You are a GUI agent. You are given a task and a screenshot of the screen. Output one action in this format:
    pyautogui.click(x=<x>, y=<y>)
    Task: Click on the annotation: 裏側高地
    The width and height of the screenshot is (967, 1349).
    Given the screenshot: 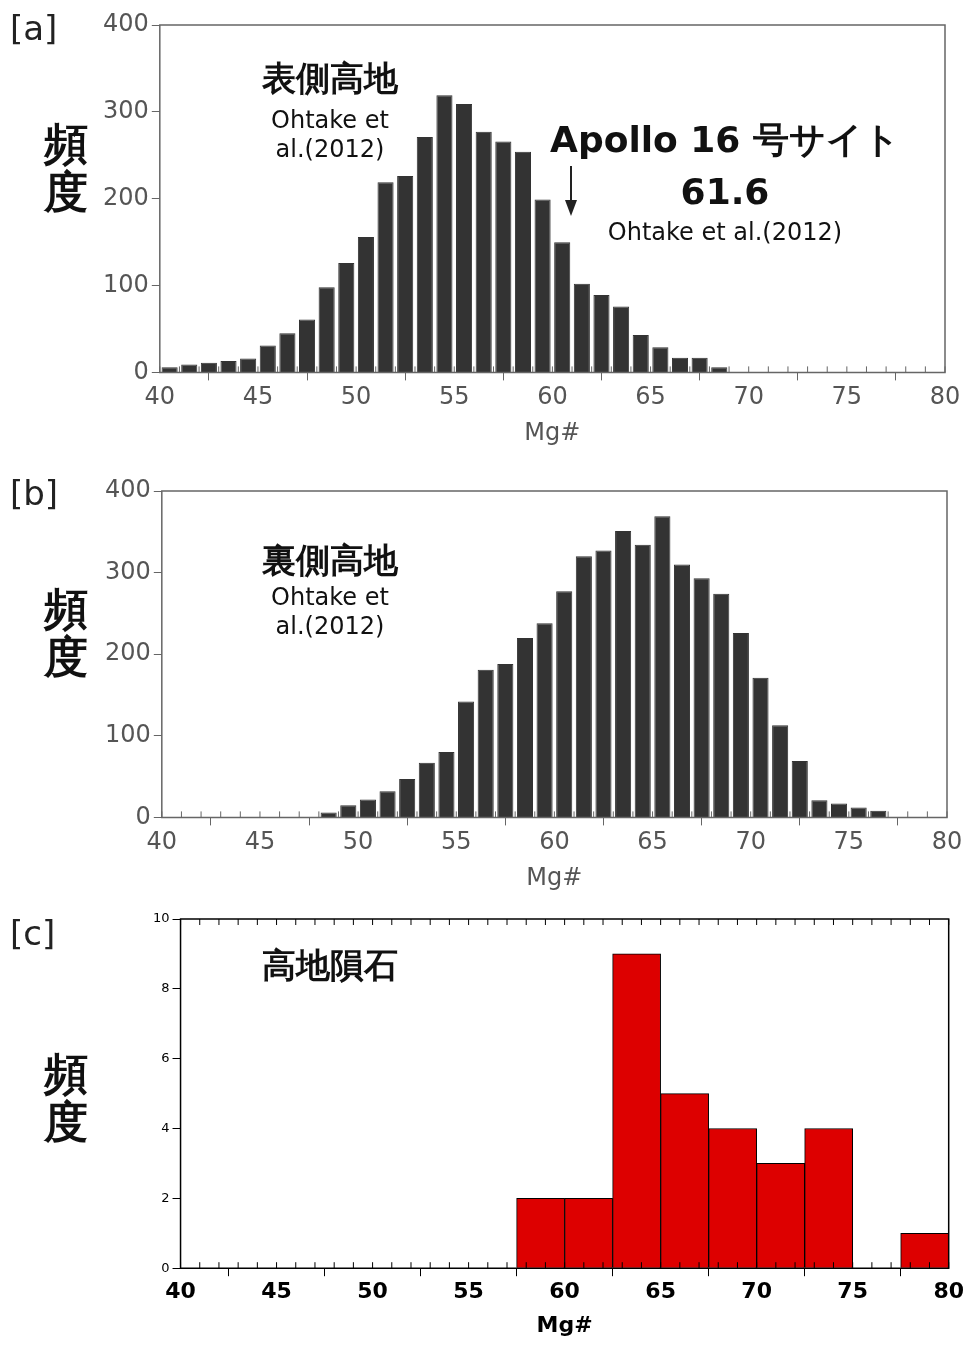 What is the action you would take?
    pyautogui.click(x=330, y=560)
    